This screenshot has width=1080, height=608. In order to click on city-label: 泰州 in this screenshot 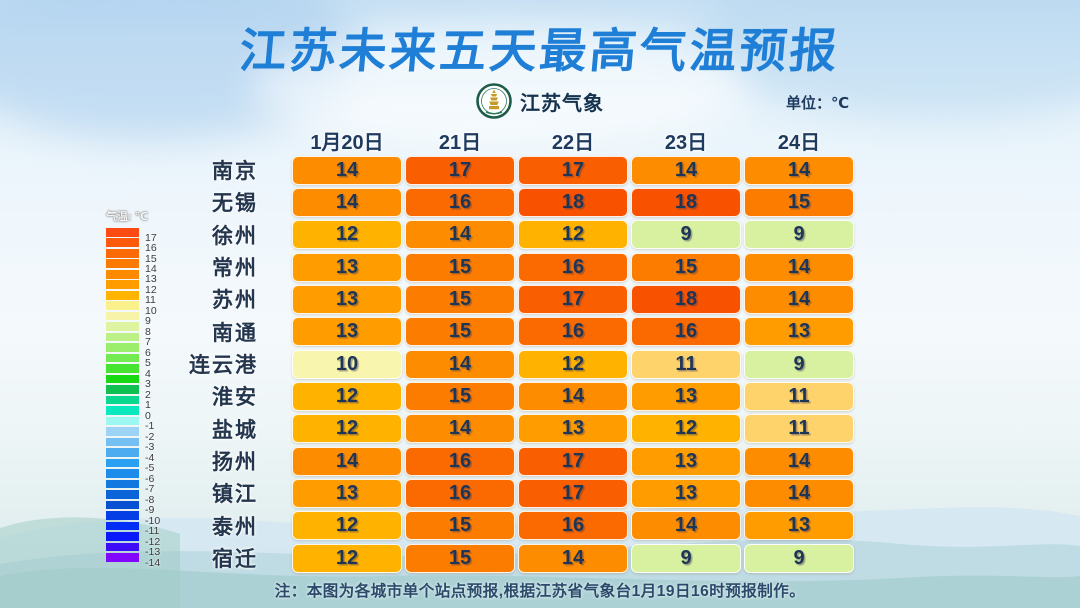, I will do `click(235, 527)`.